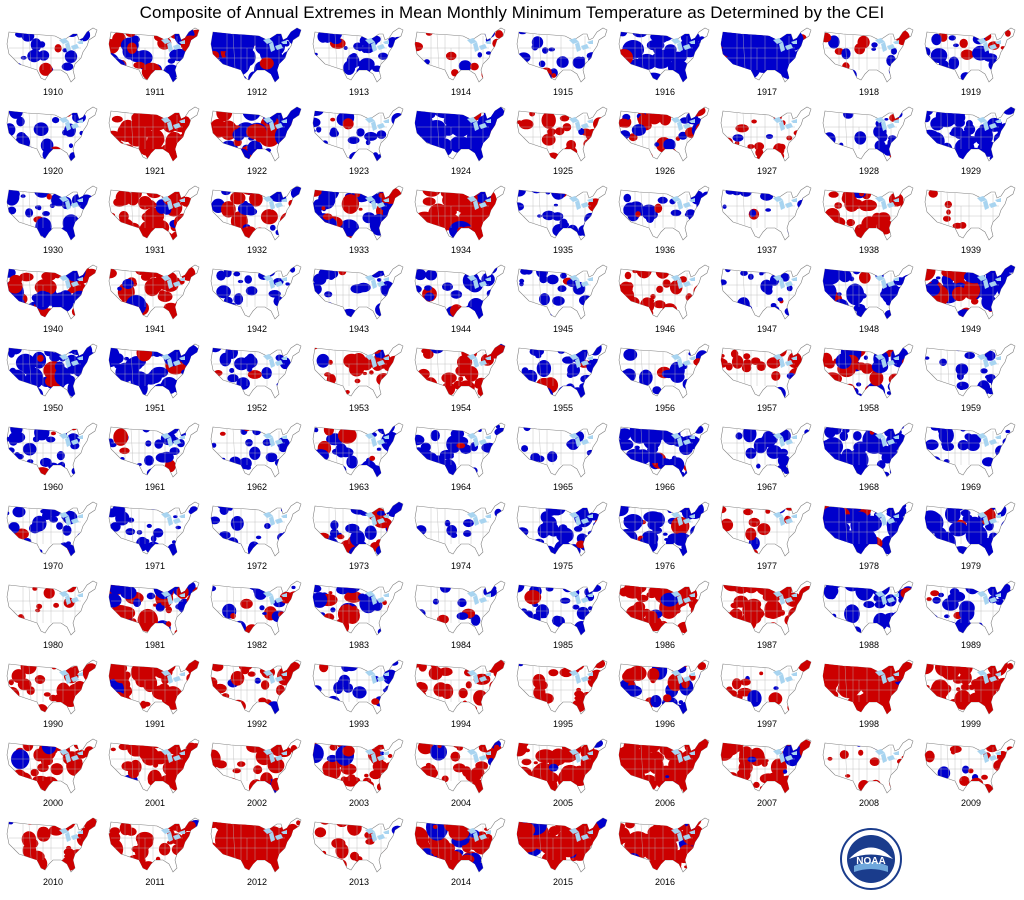 Image resolution: width=1024 pixels, height=900 pixels. What do you see at coordinates (869, 487) in the screenshot?
I see `year-label: 1968` at bounding box center [869, 487].